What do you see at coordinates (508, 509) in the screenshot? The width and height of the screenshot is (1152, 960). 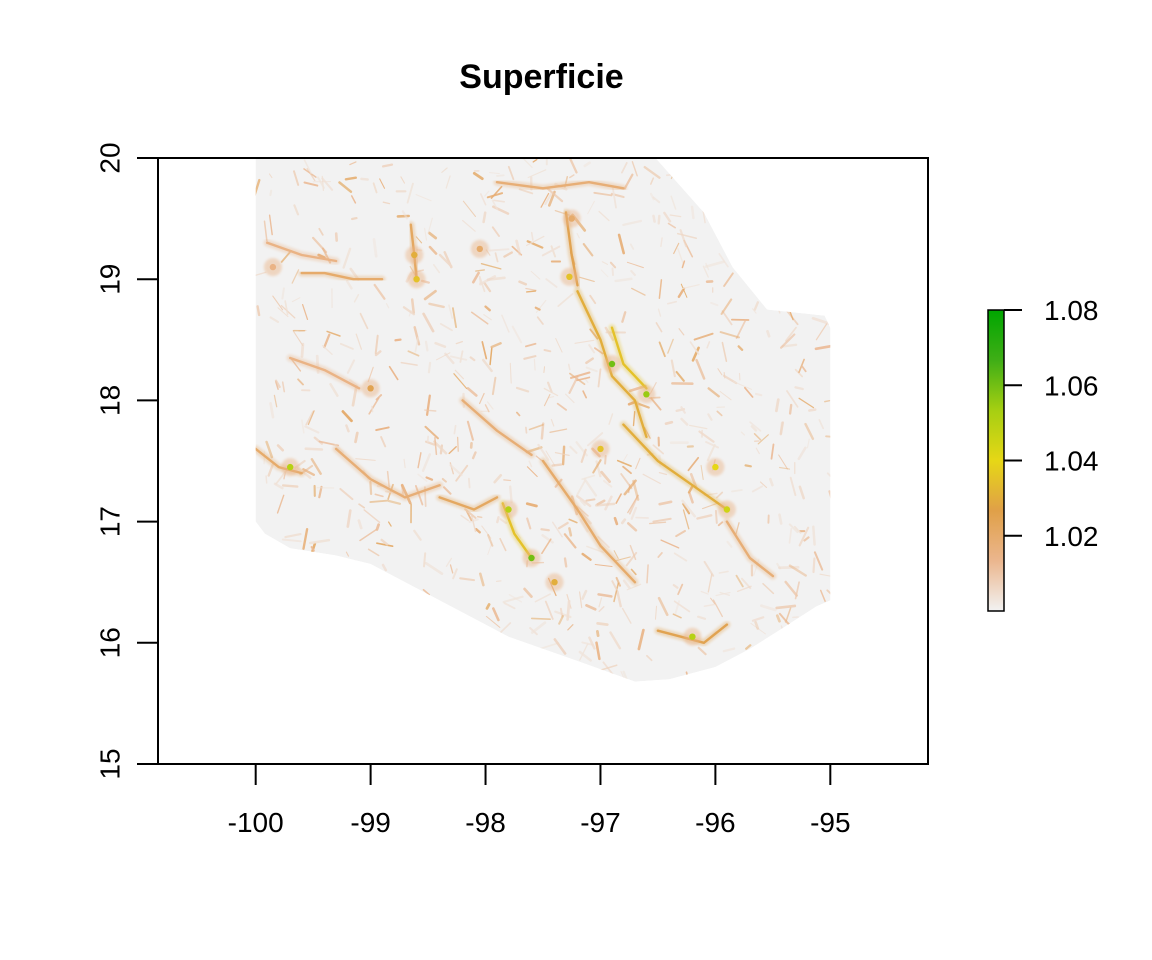 I see `peak-point` at bounding box center [508, 509].